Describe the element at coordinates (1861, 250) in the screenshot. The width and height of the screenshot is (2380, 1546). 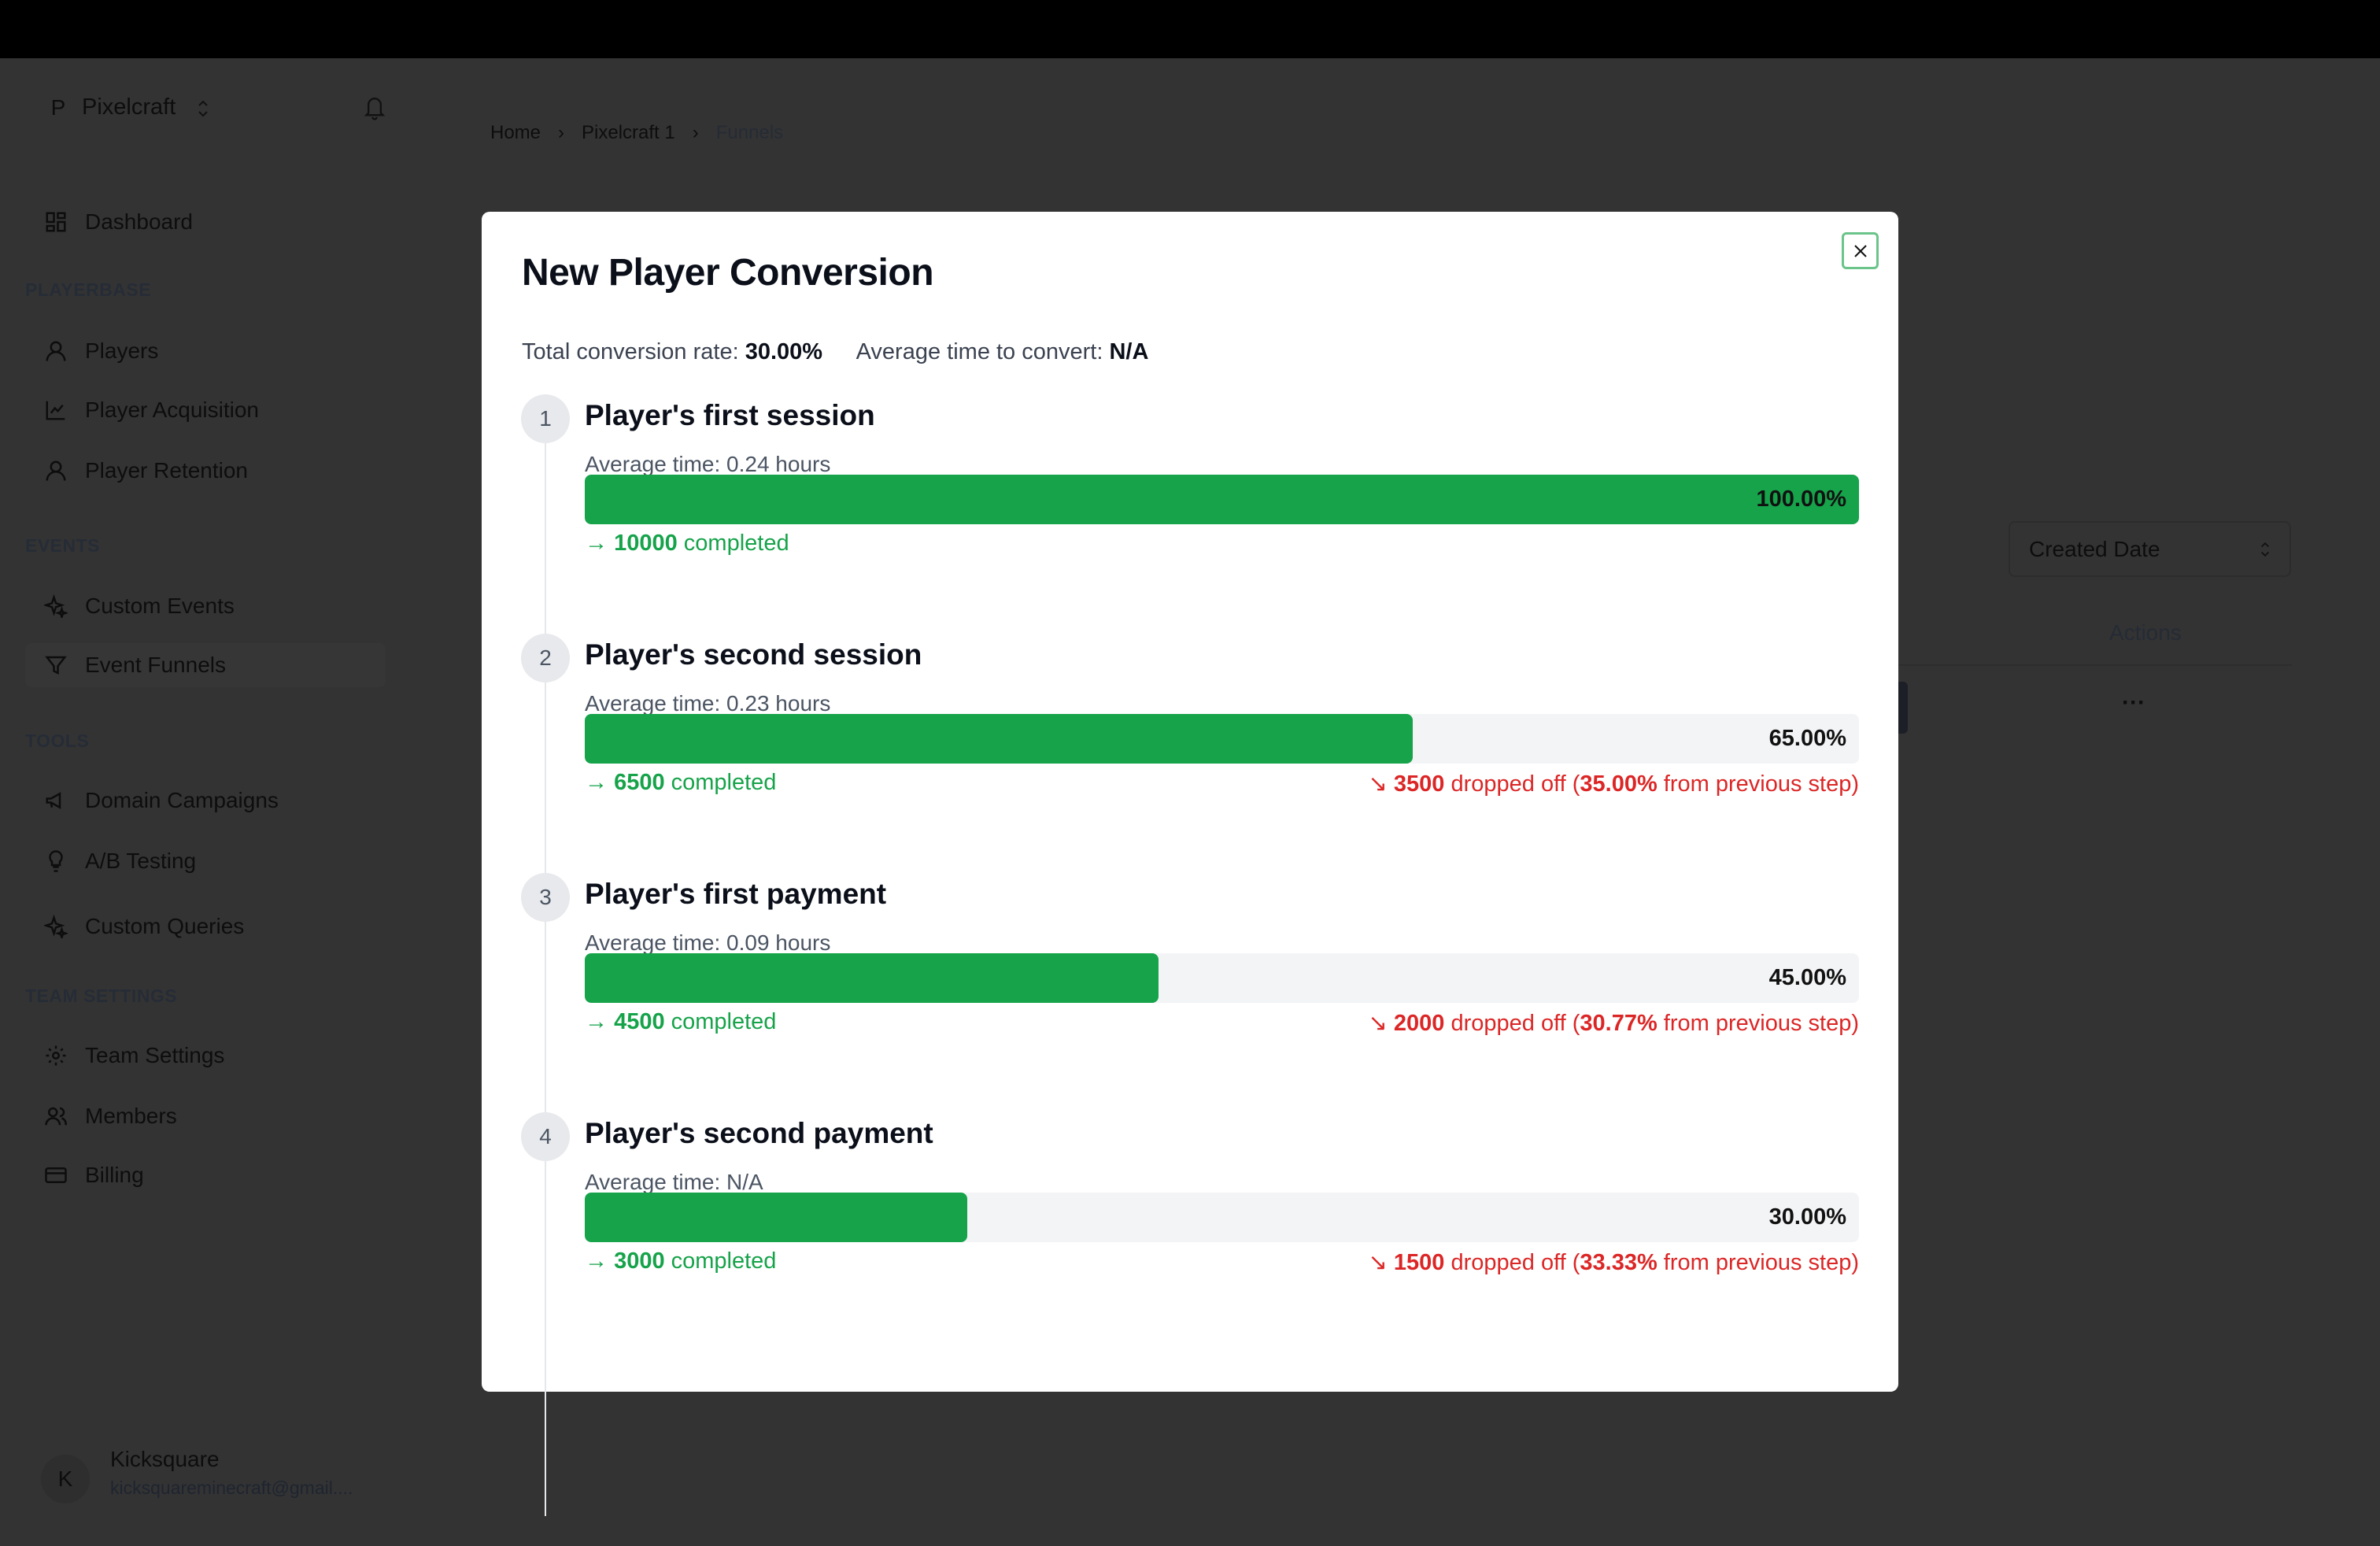
I see `close-button` at that location.